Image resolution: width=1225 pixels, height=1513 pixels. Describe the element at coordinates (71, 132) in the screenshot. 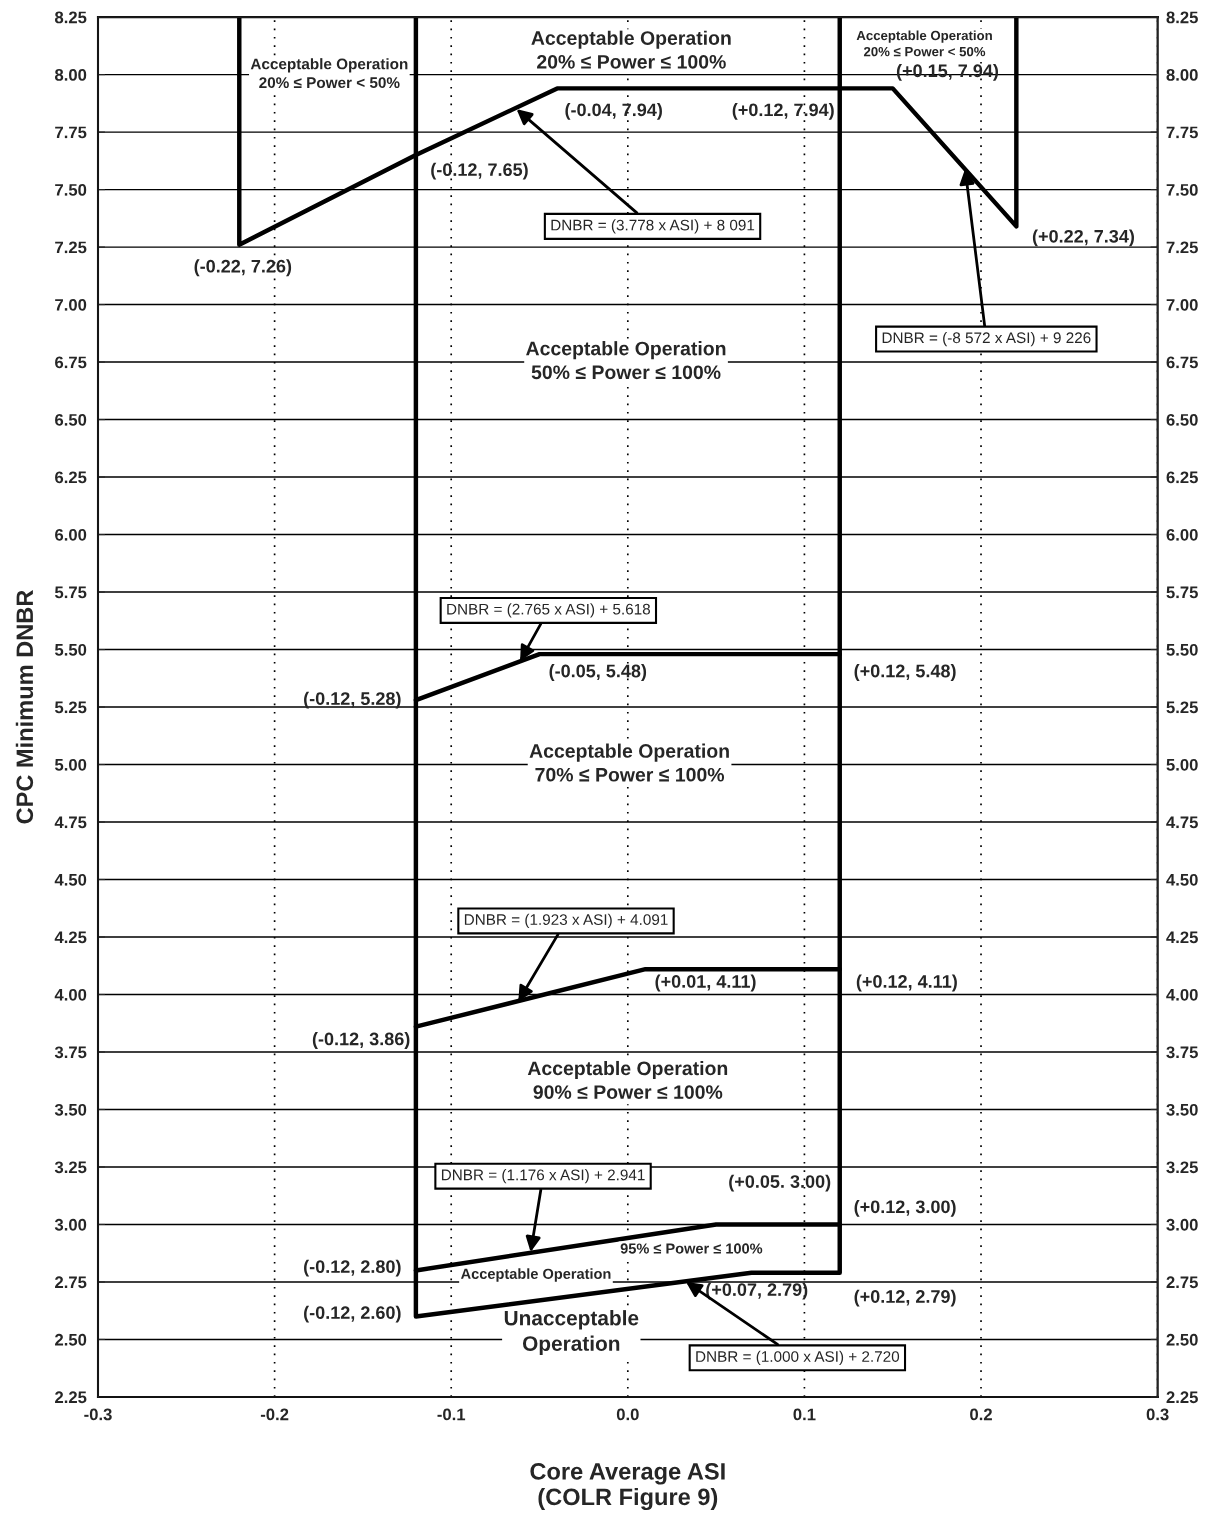

I see `y-tick-label: 7.75` at that location.